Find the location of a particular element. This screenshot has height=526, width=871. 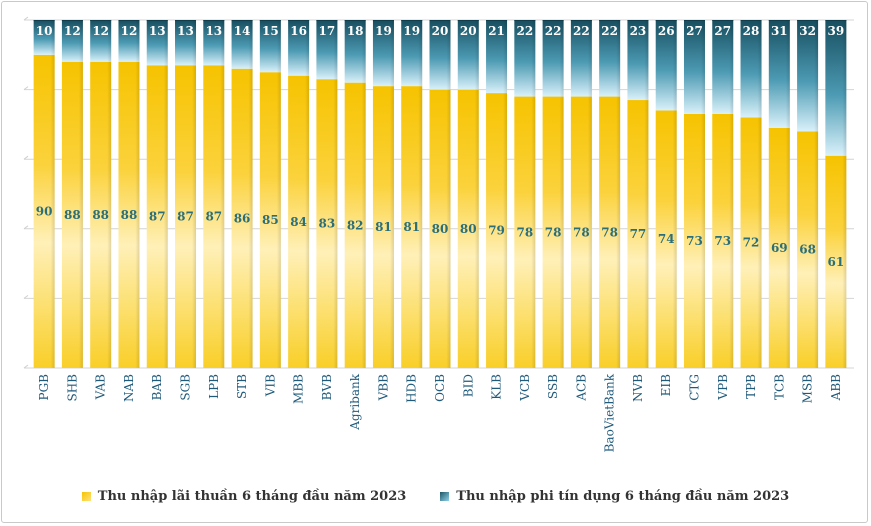

x-tick-label: STB is located at coordinates (242, 386).